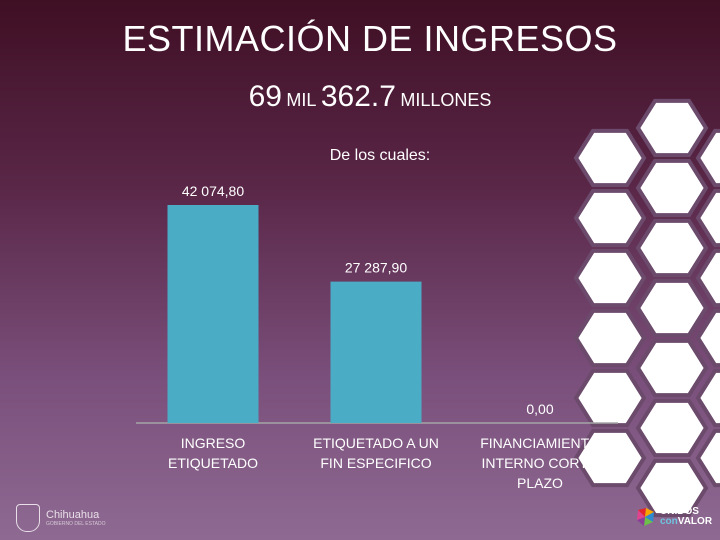  What do you see at coordinates (669, 521) in the screenshot?
I see `logo-right-line2-a: con` at bounding box center [669, 521].